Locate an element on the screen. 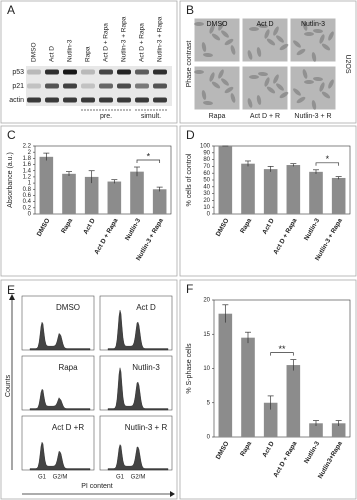  plot-label: Rapa is located at coordinates (68, 367).